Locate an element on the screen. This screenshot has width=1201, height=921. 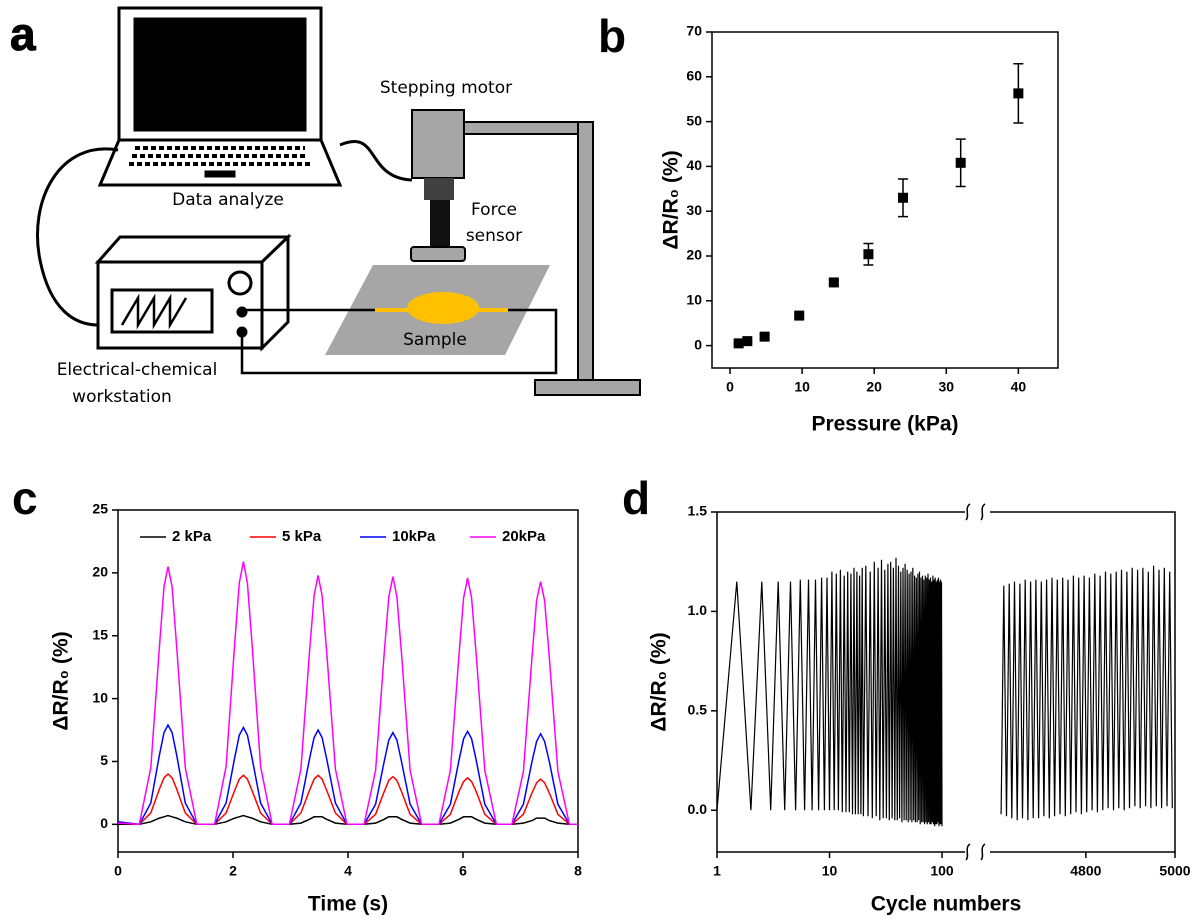
y-tick-label: 70 is located at coordinates (694, 31).